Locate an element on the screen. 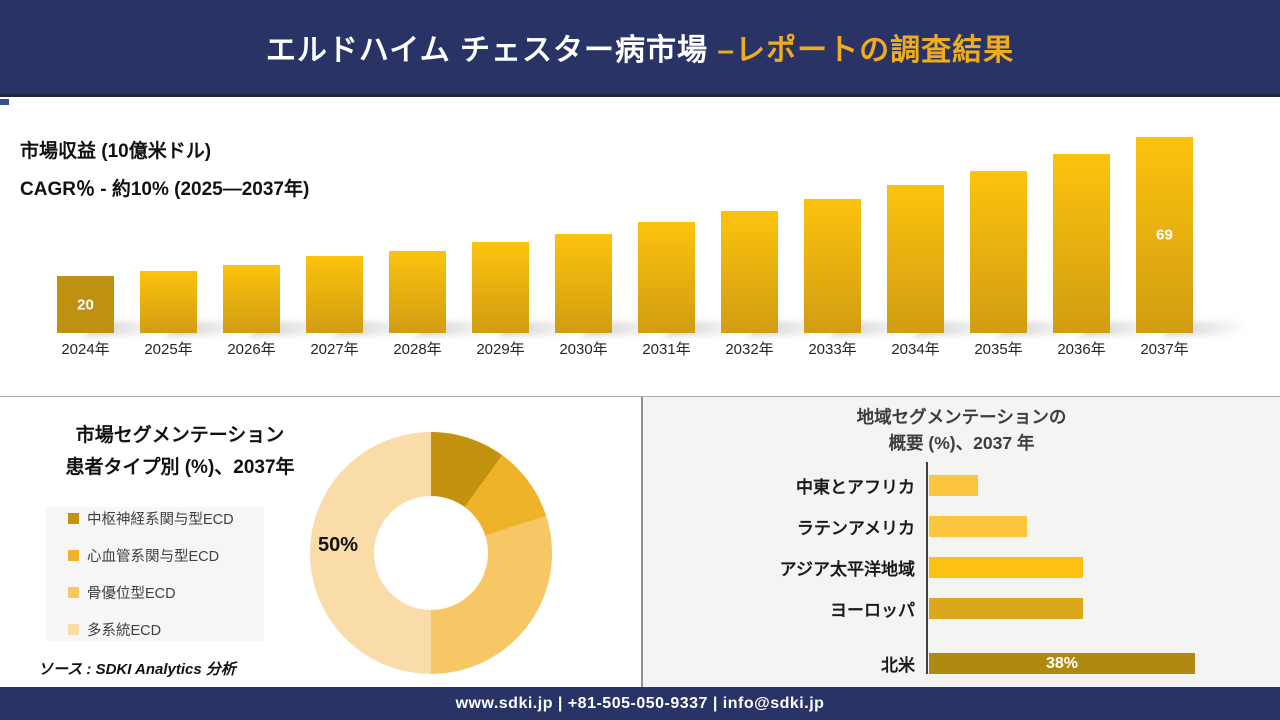  regional-title-line2: 概要 (%)、2037 年 is located at coordinates (961, 443).